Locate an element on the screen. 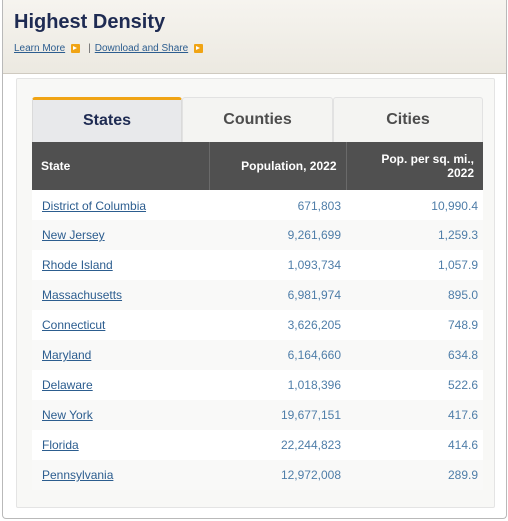 Image resolution: width=508 pixels, height=521 pixels. table-row: Maryland 6,164,660 634.8 is located at coordinates (257, 355).